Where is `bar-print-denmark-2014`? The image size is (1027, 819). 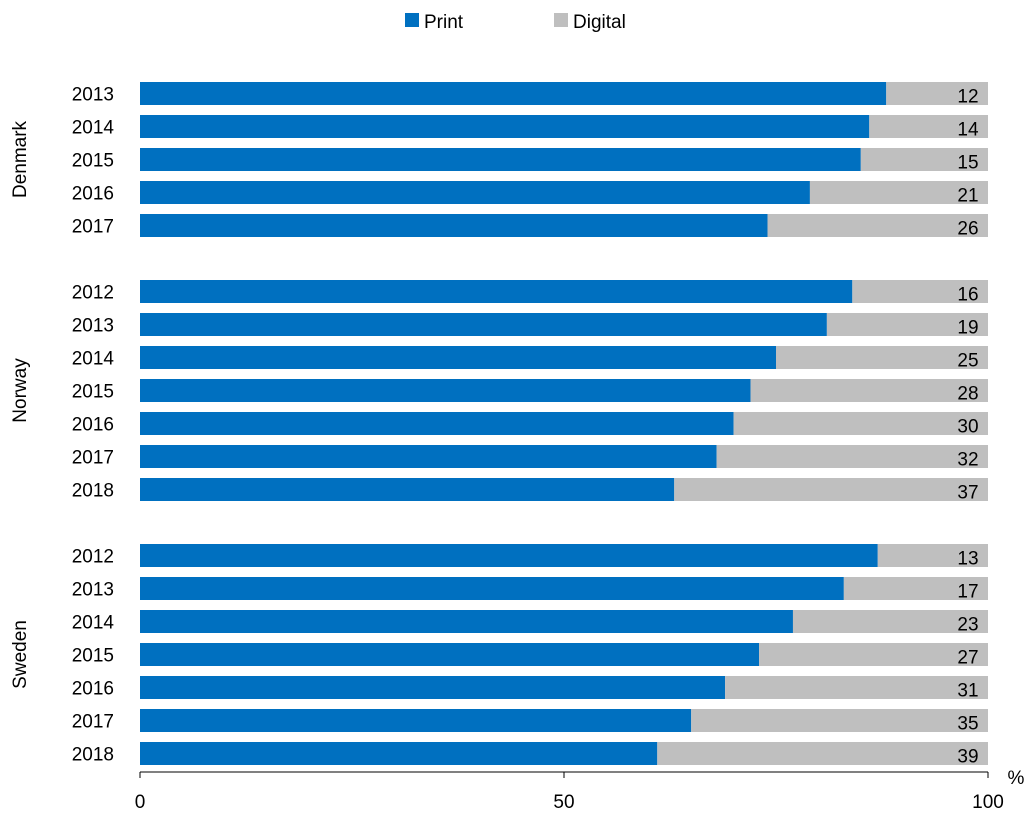
bar-print-denmark-2014 is located at coordinates (505, 126).